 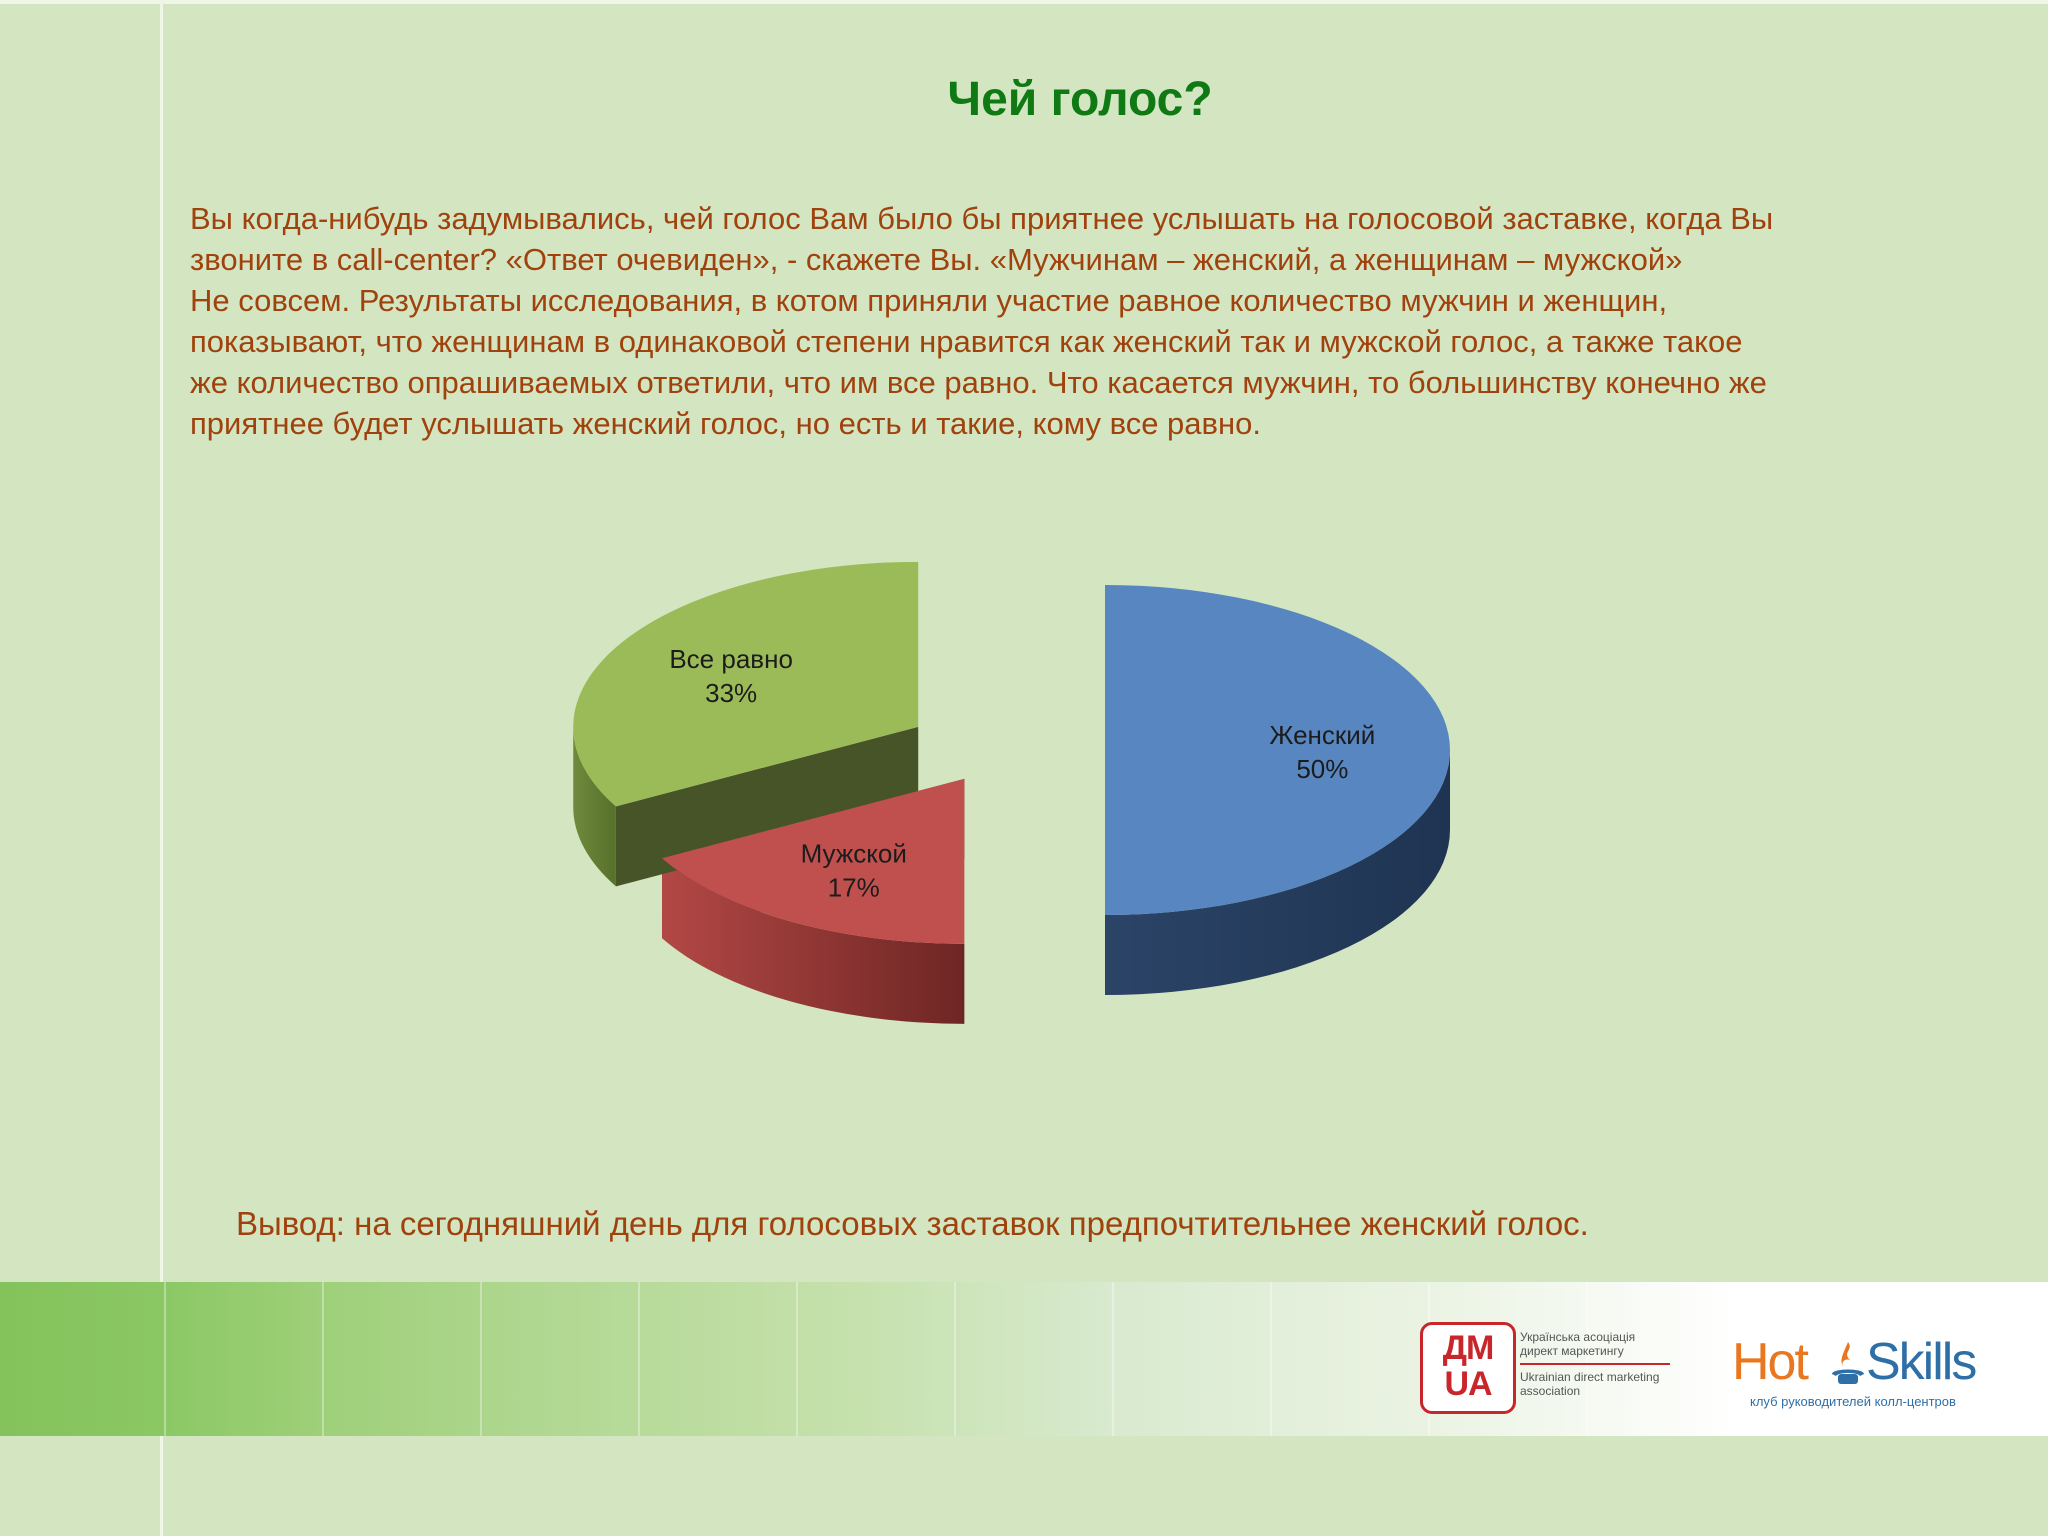 I want to click on pie-slice-value-label: 50%, so click(x=1322, y=769).